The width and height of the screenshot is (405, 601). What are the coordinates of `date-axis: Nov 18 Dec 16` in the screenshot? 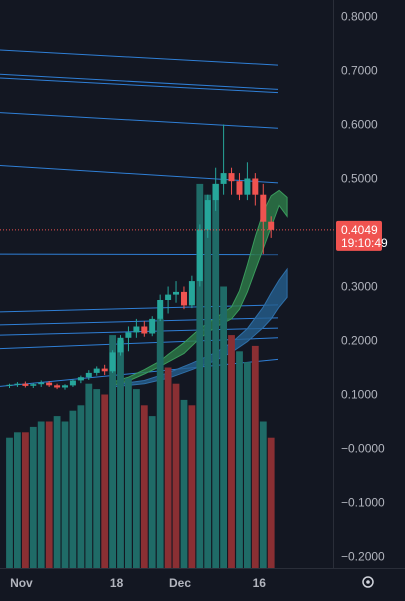 It's located at (202, 579).